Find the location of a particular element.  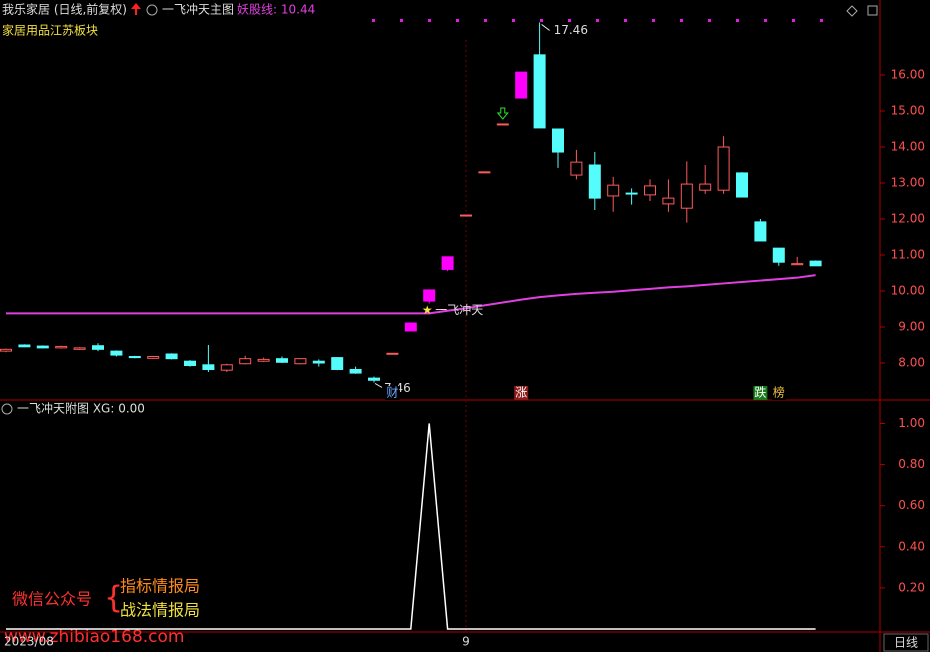

y-tick-label: 10.00 is located at coordinates (908, 291).